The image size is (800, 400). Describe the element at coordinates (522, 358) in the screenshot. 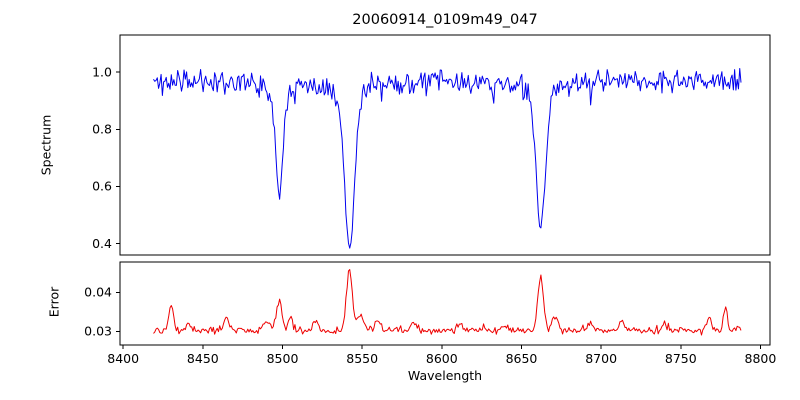

I see `x-tick-label: 8650` at that location.